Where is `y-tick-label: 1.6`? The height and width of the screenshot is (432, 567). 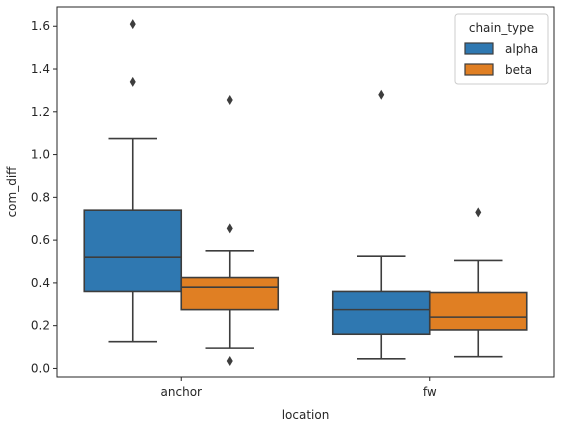 y-tick-label: 1.6 is located at coordinates (40, 26).